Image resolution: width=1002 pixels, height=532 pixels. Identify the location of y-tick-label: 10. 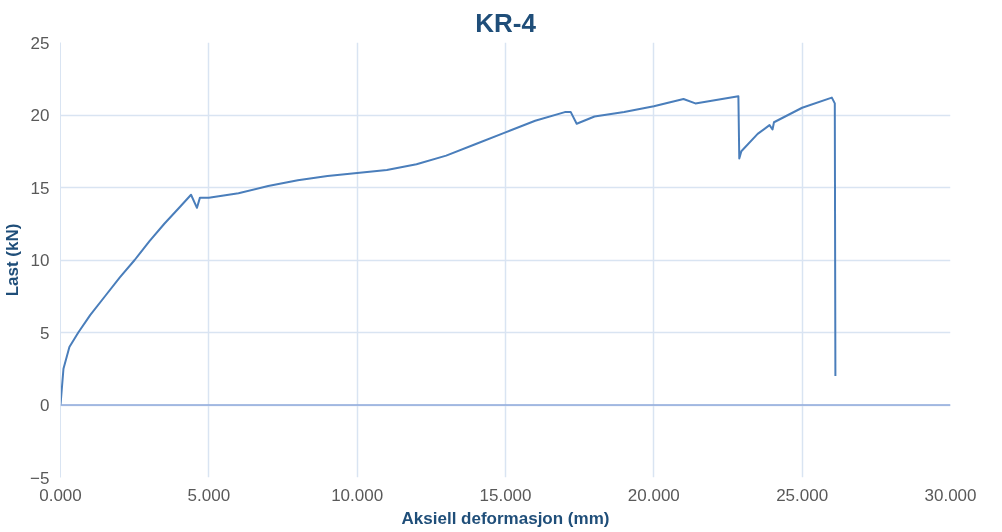
(40, 260).